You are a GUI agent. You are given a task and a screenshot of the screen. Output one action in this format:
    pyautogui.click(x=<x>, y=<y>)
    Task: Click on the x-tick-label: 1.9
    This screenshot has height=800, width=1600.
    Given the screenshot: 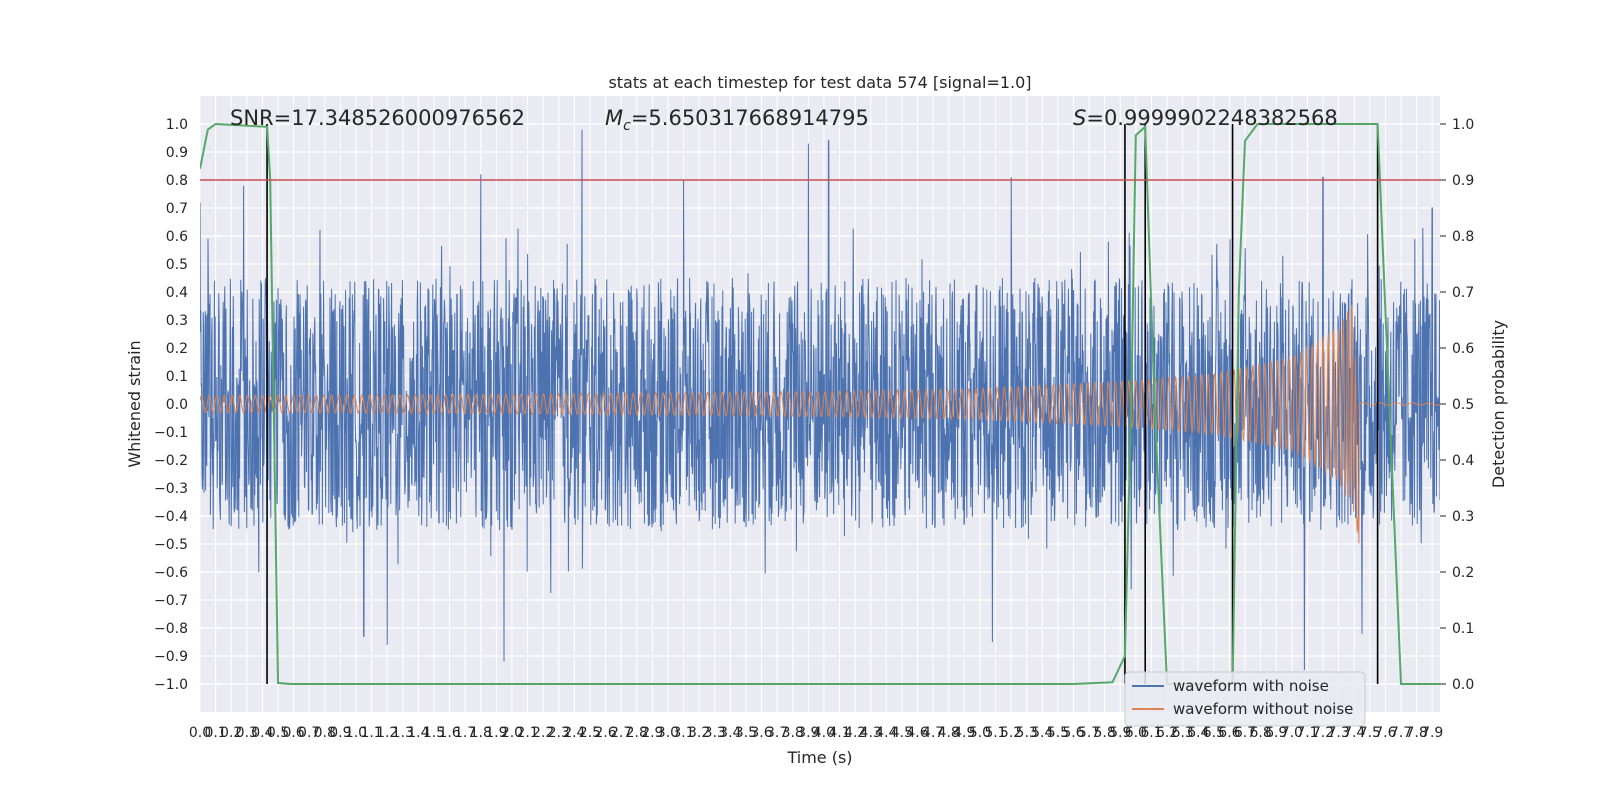 What is the action you would take?
    pyautogui.click(x=496, y=733)
    